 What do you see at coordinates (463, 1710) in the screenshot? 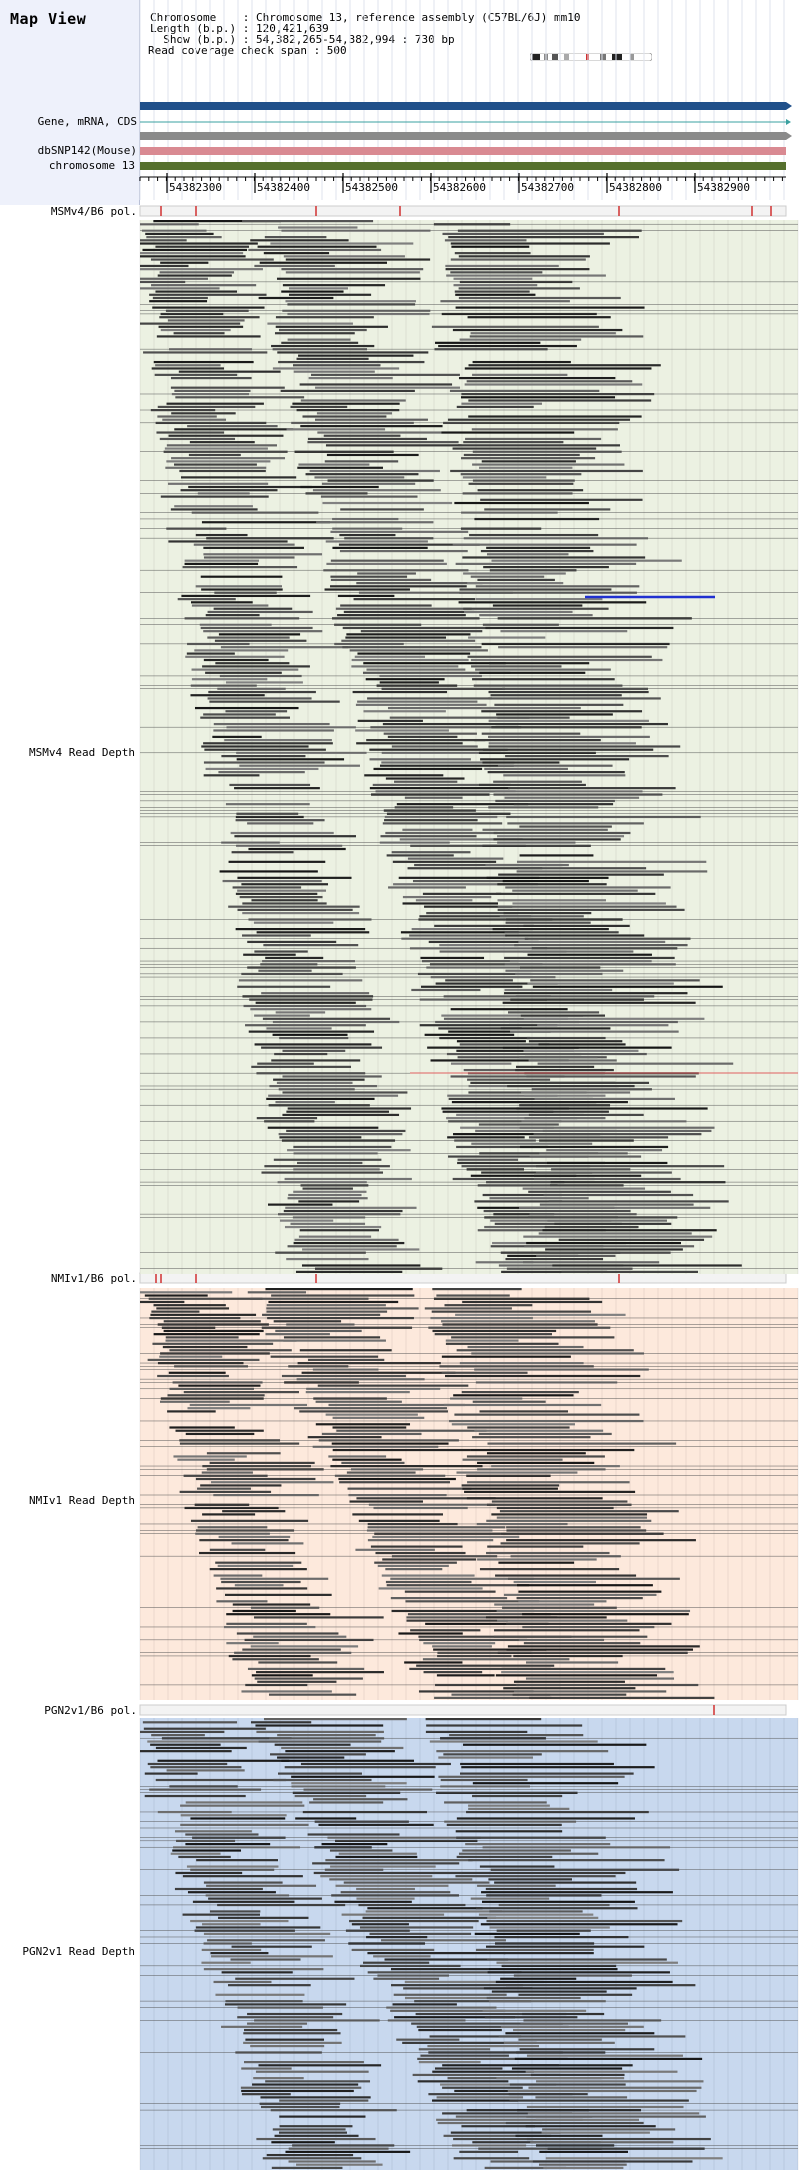
I see `pgn-pol-strip` at bounding box center [463, 1710].